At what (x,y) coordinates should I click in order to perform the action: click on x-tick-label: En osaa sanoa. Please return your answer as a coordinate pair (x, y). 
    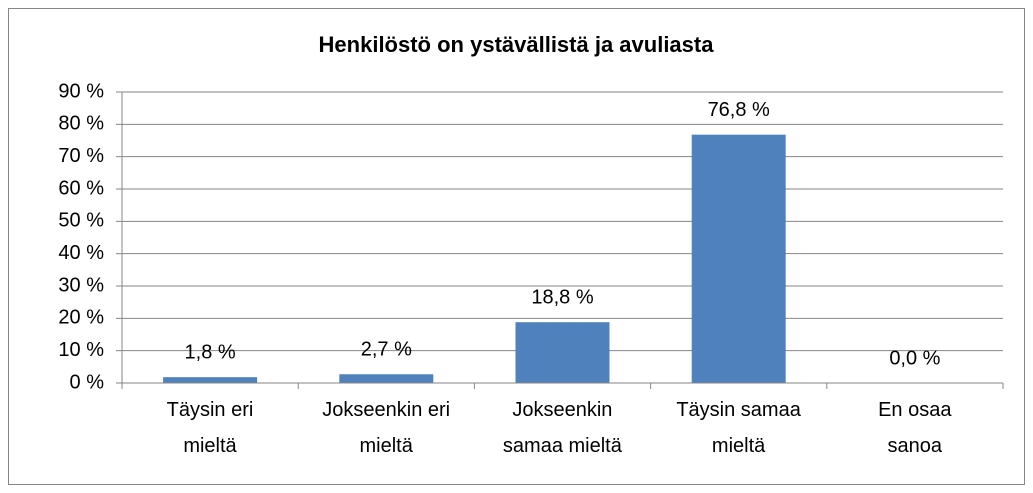
    Looking at the image, I should click on (915, 428).